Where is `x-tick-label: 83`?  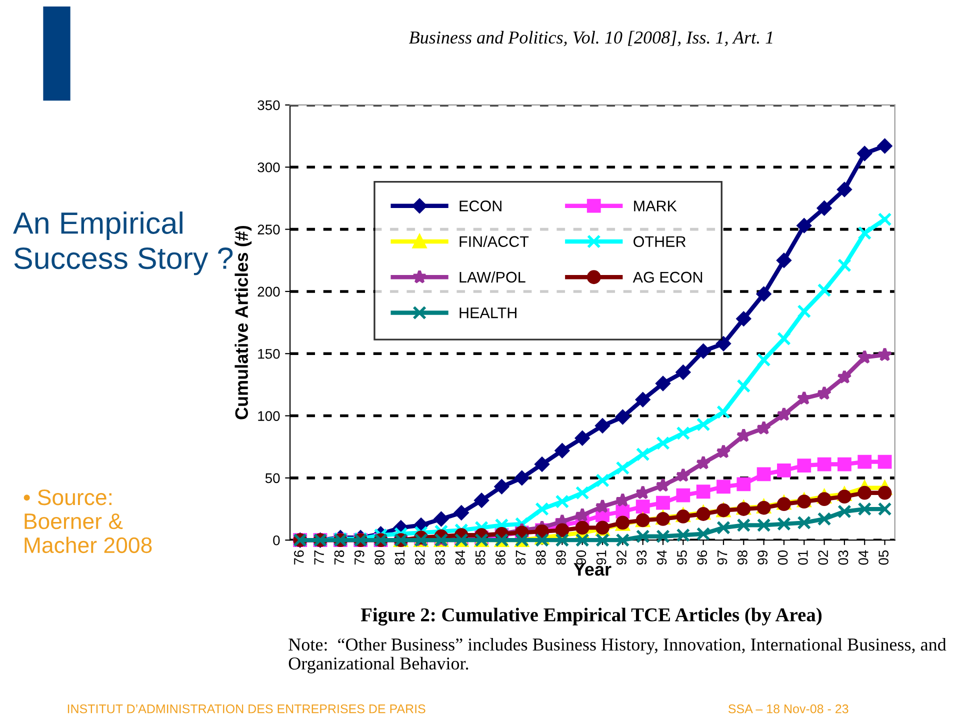
x-tick-label: 83 is located at coordinates (440, 557).